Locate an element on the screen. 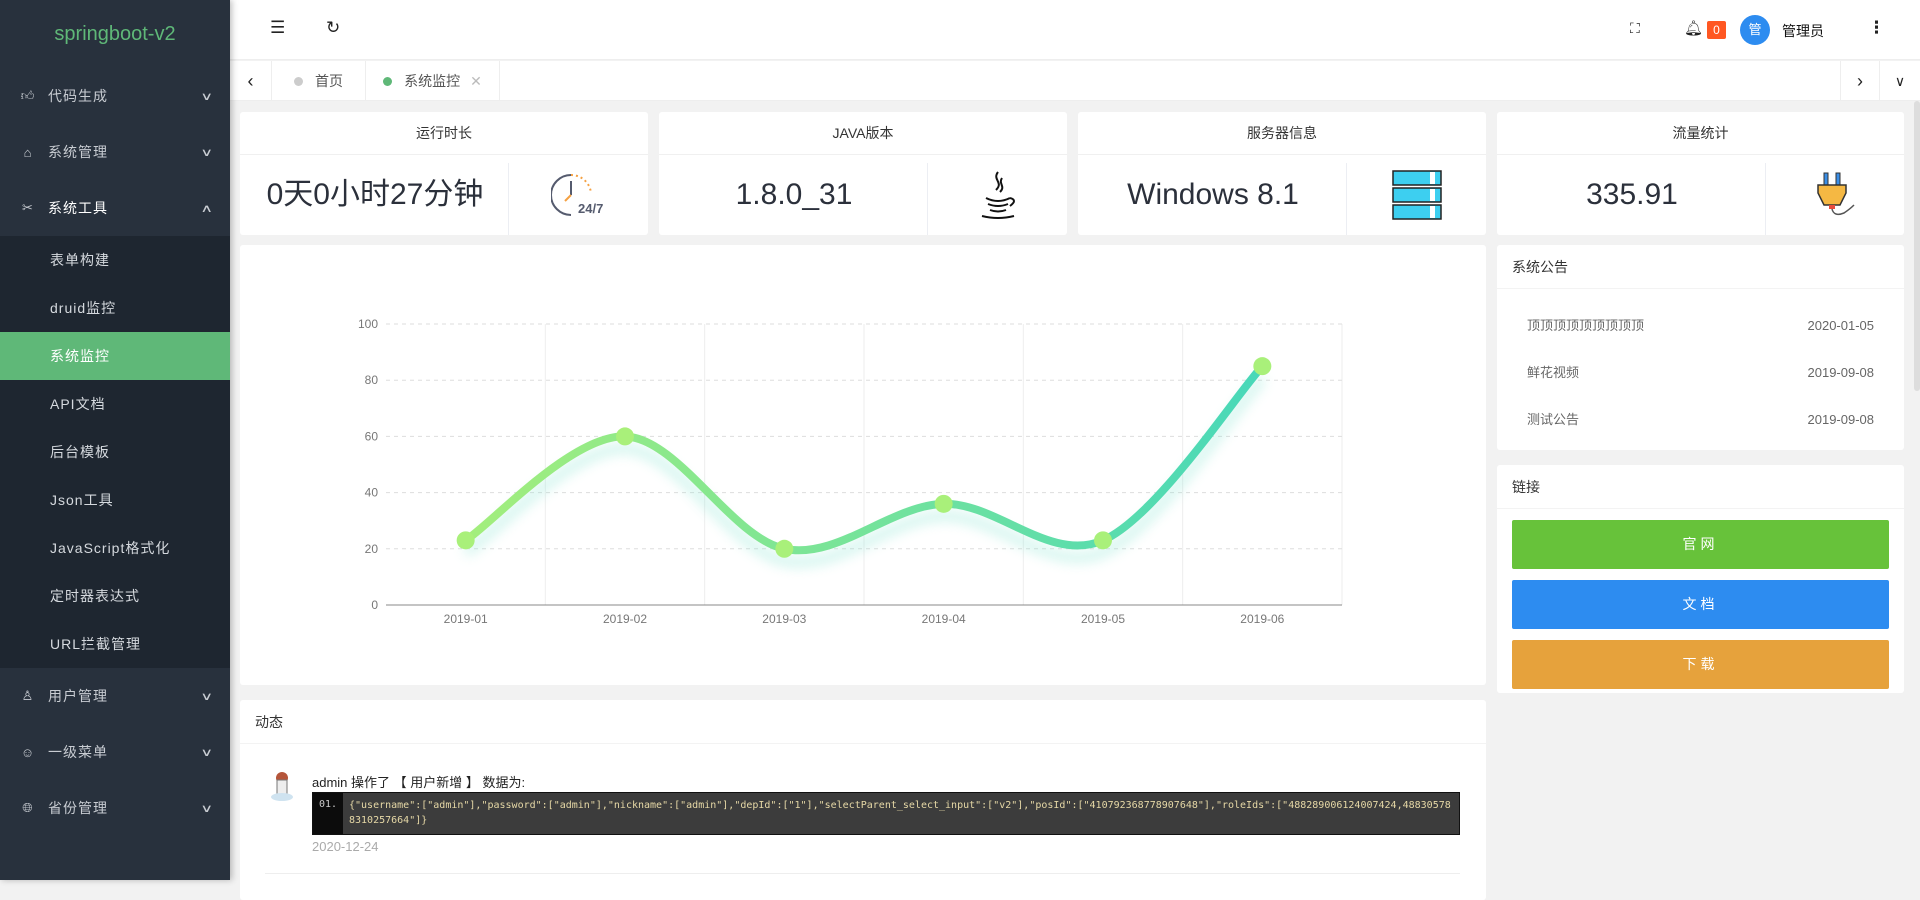  username: 管理员 is located at coordinates (1803, 31).